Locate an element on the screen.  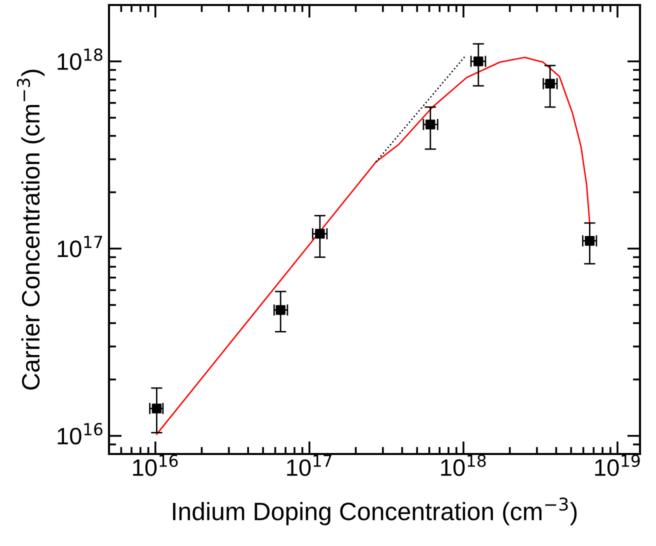
y-axis-title: Carrier Concentration (cm$^{−3}$) is located at coordinates (30, 230).